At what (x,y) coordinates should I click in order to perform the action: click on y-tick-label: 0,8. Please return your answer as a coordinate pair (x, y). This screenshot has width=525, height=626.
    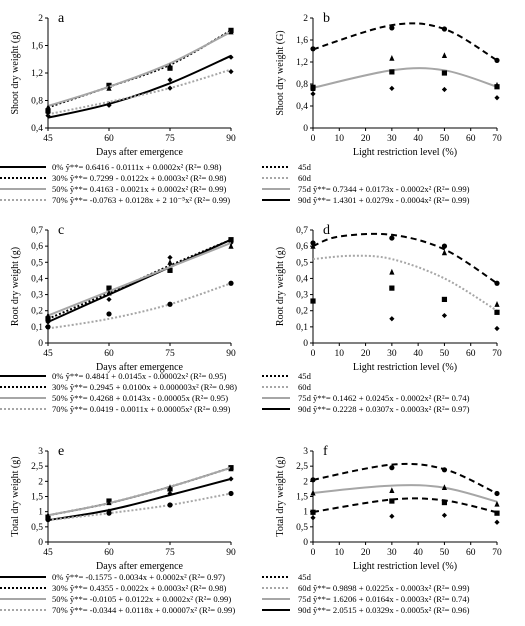
    Looking at the image, I should click on (302, 85).